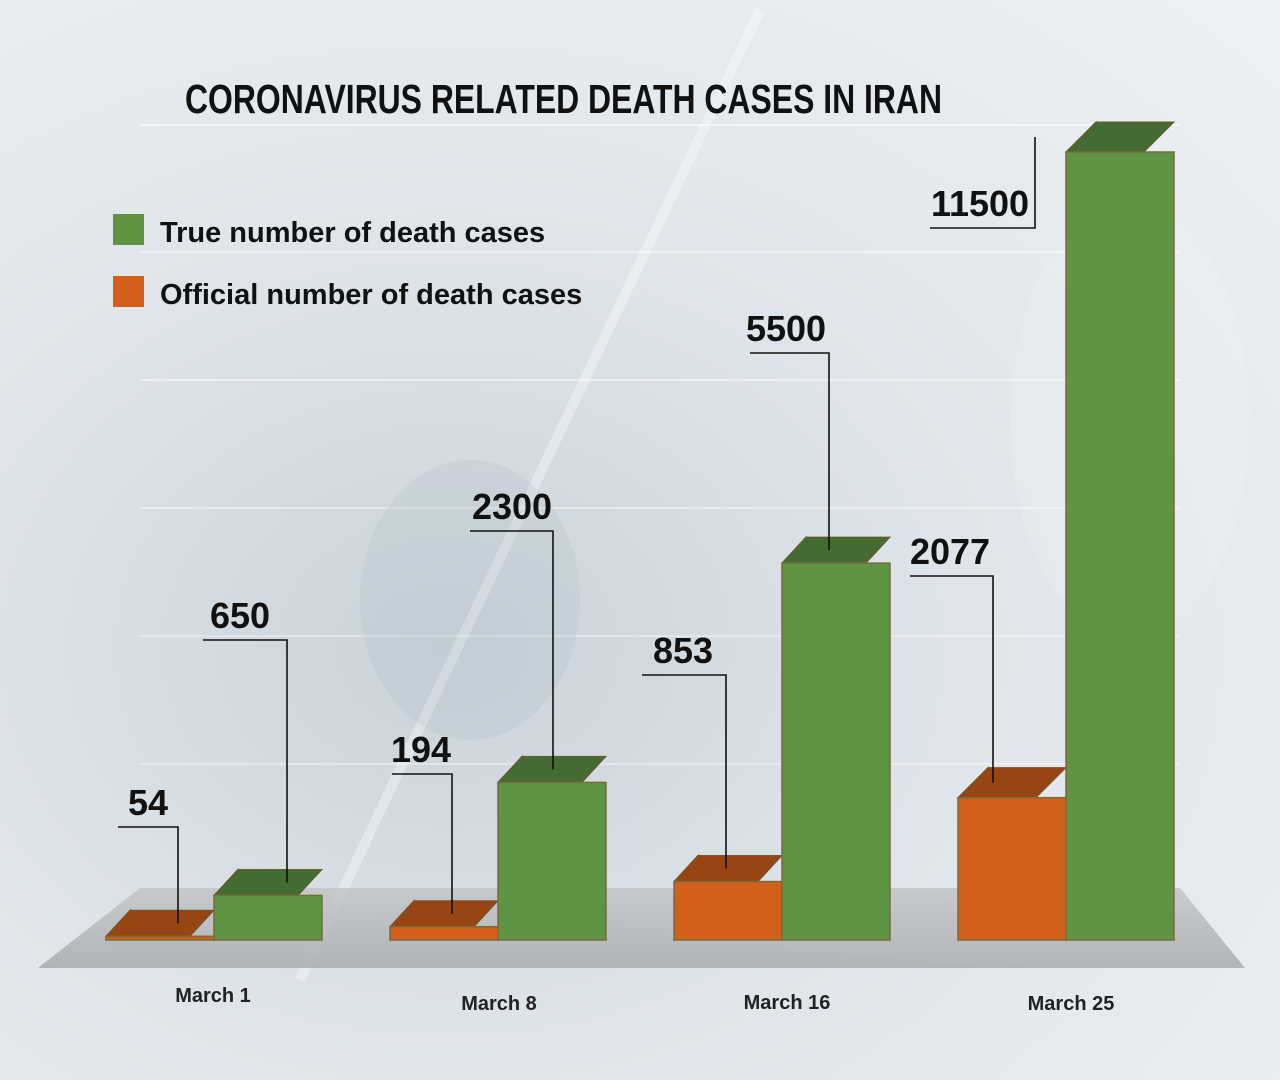 The image size is (1280, 1080). Describe the element at coordinates (352, 233) in the screenshot. I see `legend-entry: True number of death cases` at that location.